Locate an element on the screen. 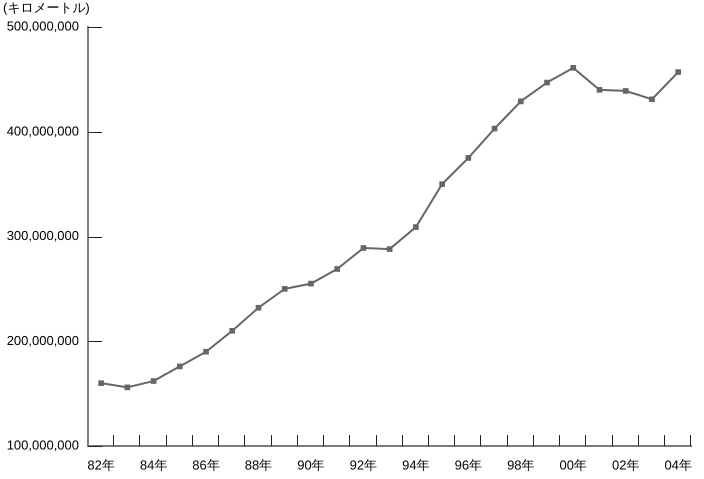 Image resolution: width=704 pixels, height=479 pixels. y-tick-label: 400,000,000 is located at coordinates (42, 130).